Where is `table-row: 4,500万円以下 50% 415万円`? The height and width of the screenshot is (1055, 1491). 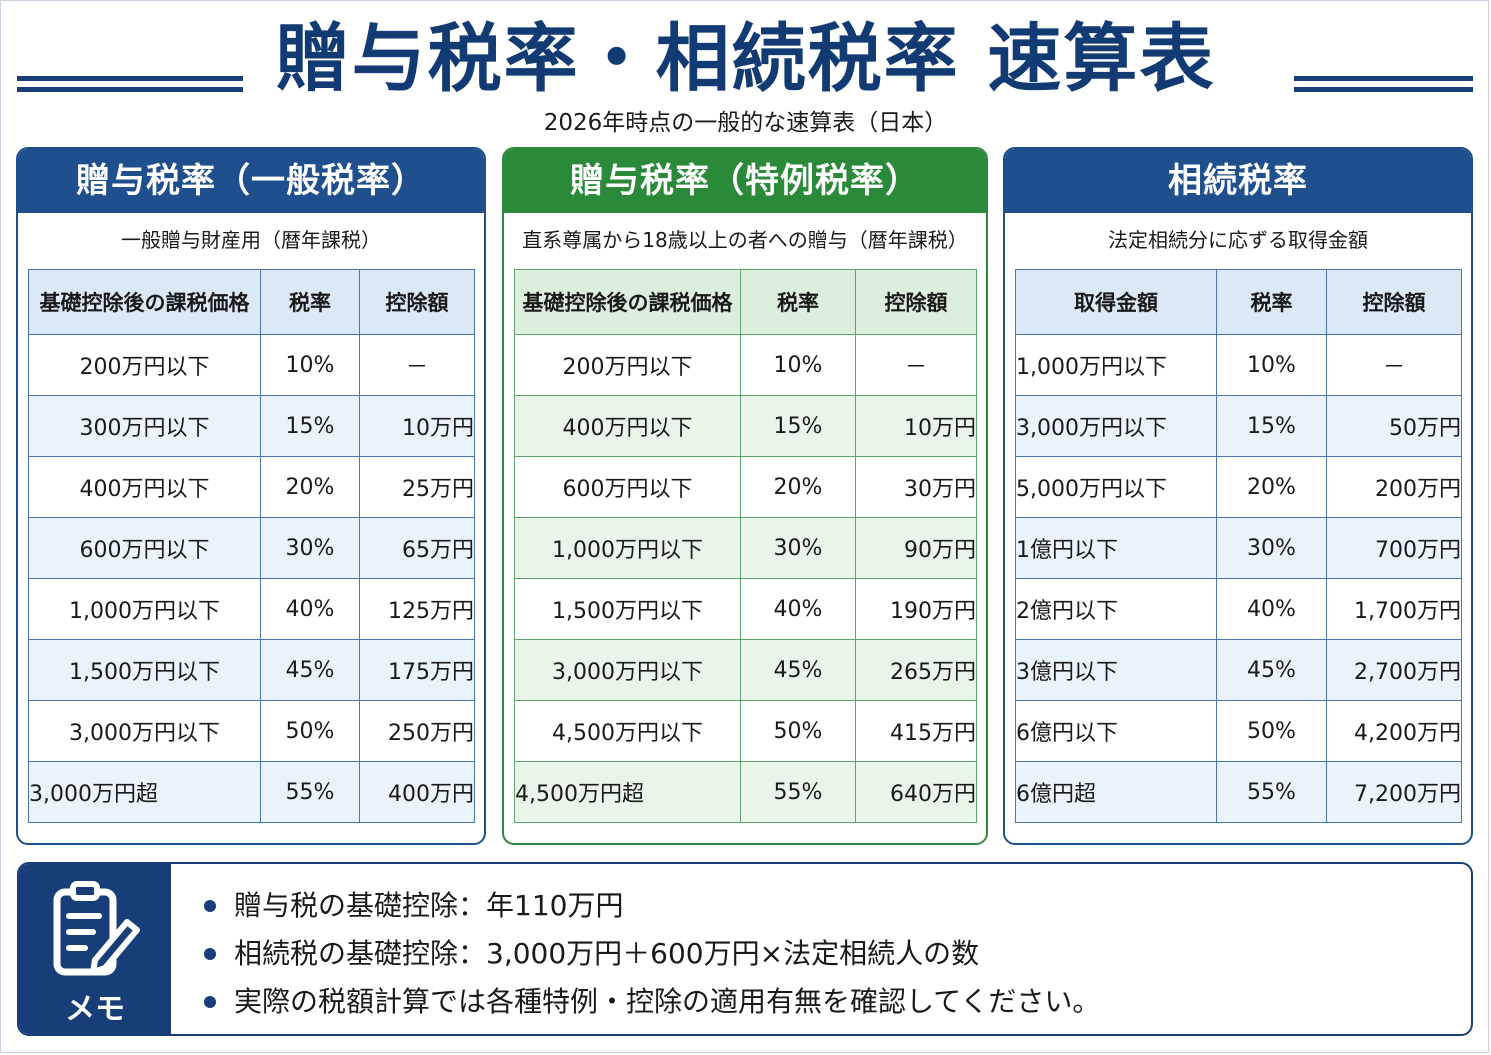 table-row: 4,500万円以下 50% 415万円 is located at coordinates (745, 731).